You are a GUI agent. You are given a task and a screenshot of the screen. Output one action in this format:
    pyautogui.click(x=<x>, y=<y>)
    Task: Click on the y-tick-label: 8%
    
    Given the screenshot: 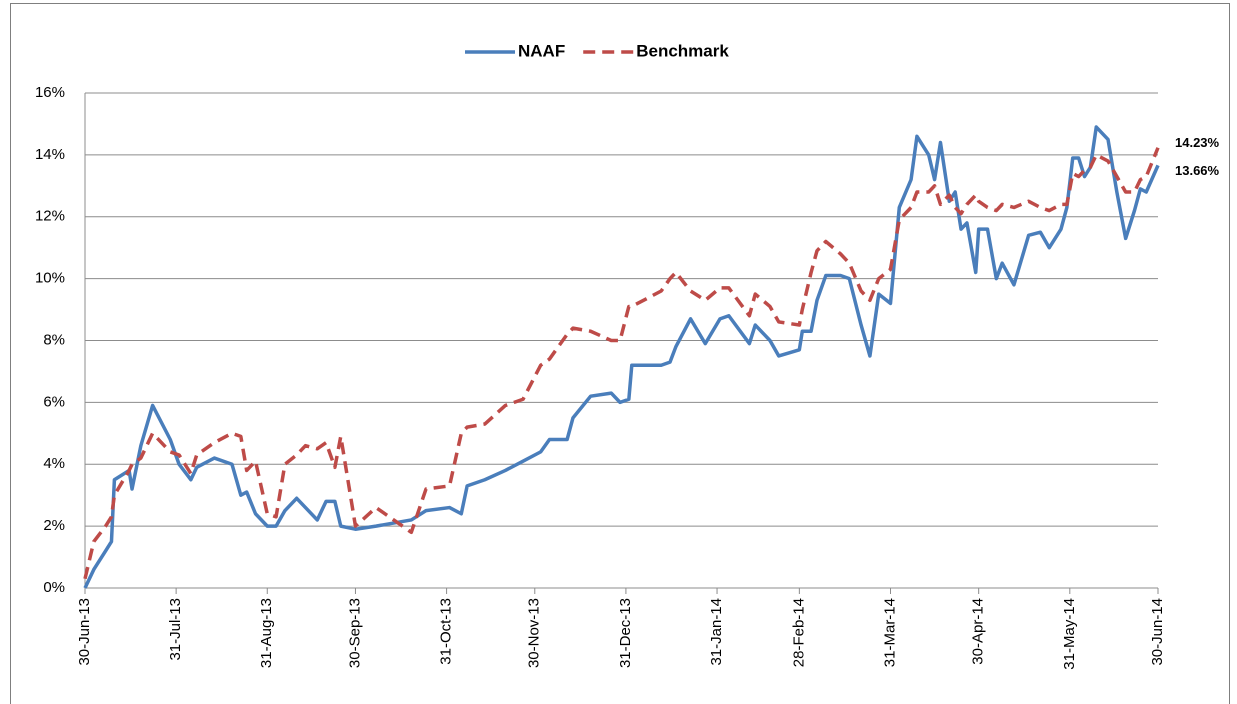 What is the action you would take?
    pyautogui.click(x=54, y=339)
    